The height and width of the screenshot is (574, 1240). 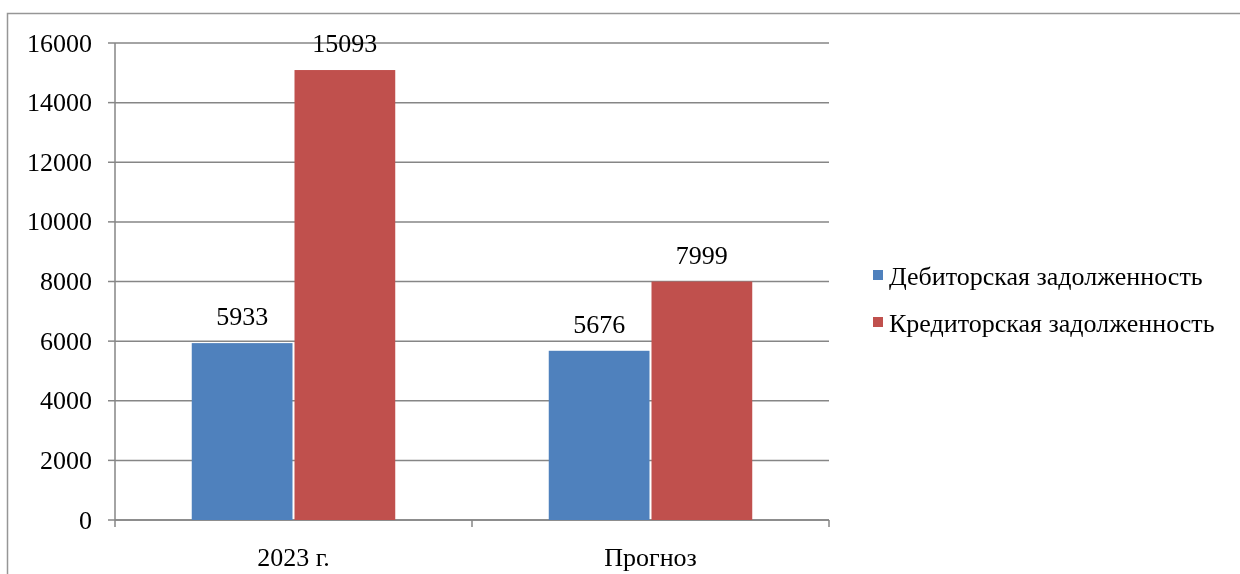 What do you see at coordinates (242, 317) in the screenshot?
I see `data-label: 5933` at bounding box center [242, 317].